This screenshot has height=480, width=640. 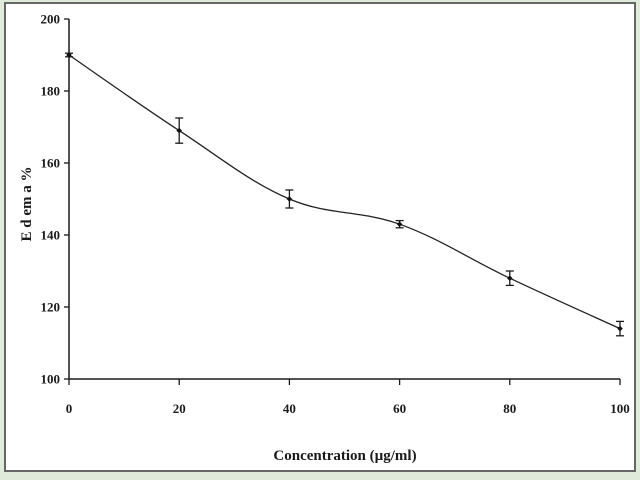 I want to click on x-tick-label: 60, so click(x=399, y=408).